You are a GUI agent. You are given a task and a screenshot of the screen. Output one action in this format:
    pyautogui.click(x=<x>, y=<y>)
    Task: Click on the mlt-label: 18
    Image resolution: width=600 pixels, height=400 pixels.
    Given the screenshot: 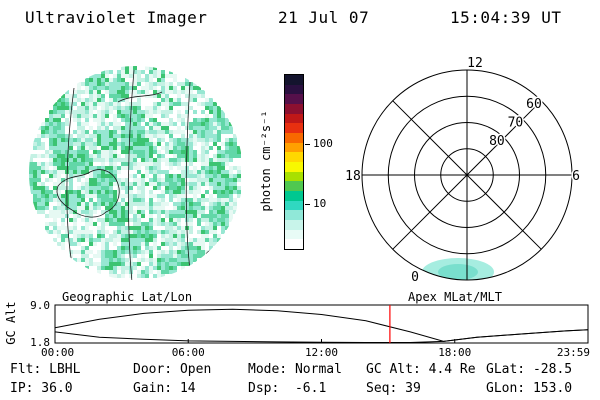 What is the action you would take?
    pyautogui.click(x=353, y=176)
    